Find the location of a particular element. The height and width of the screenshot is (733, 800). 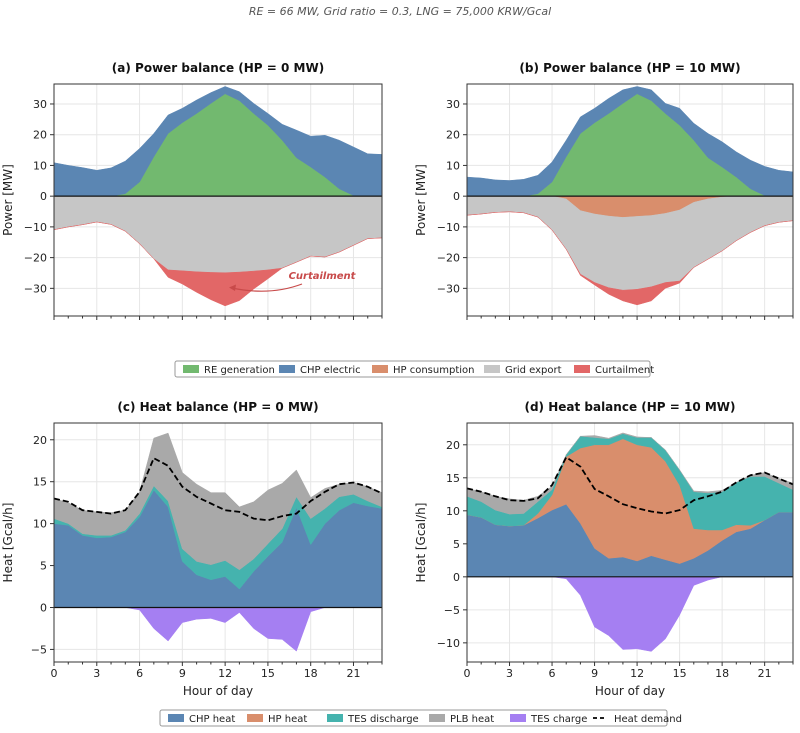

legend-item: TES charge is located at coordinates (548, 719).